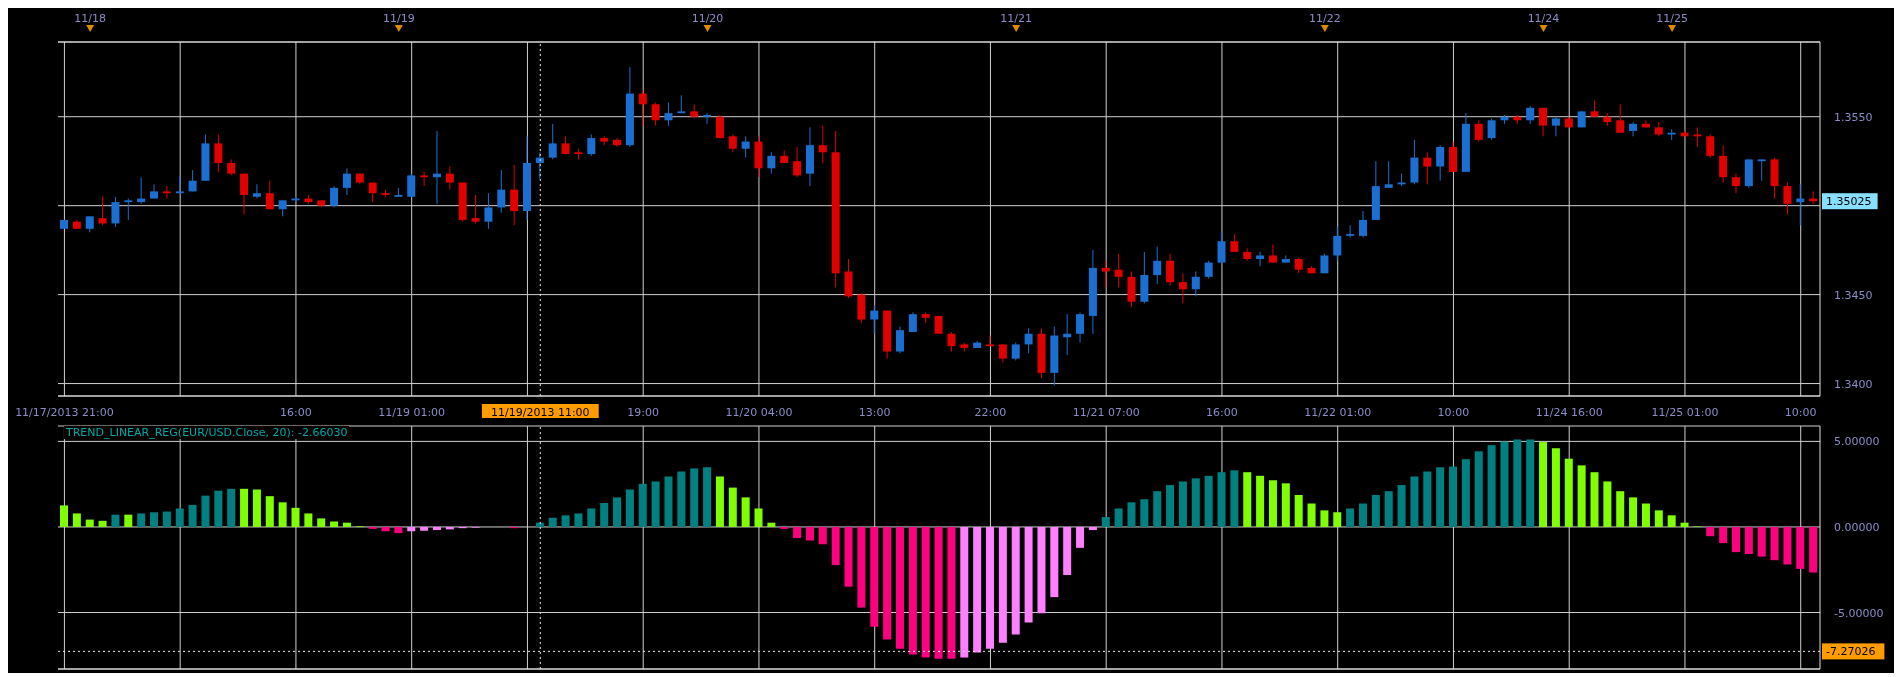 This screenshot has width=1902, height=677. What do you see at coordinates (1853, 295) in the screenshot?
I see `y-tick-label: 1.3450` at bounding box center [1853, 295].